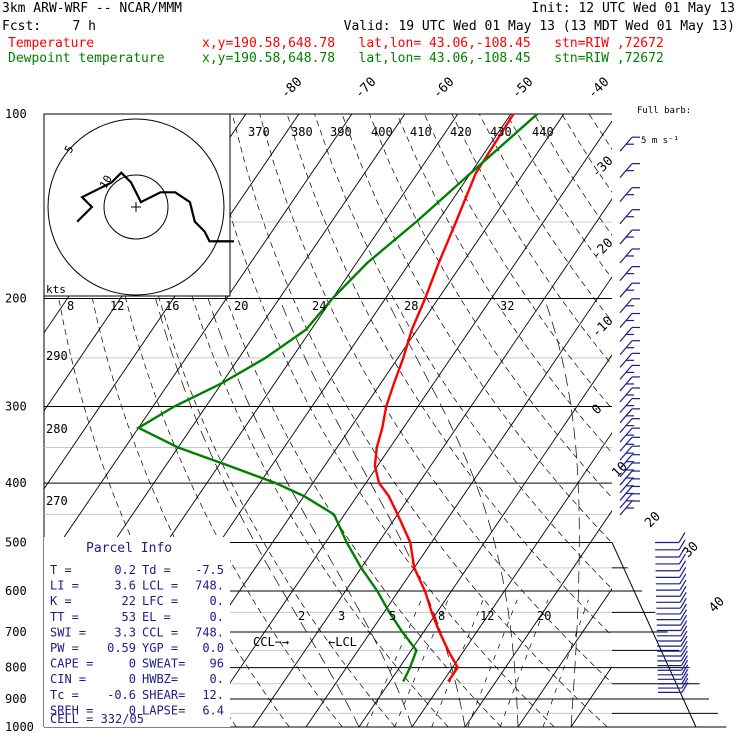  I want to click on parcel-field-label: TT =, so click(64, 617).